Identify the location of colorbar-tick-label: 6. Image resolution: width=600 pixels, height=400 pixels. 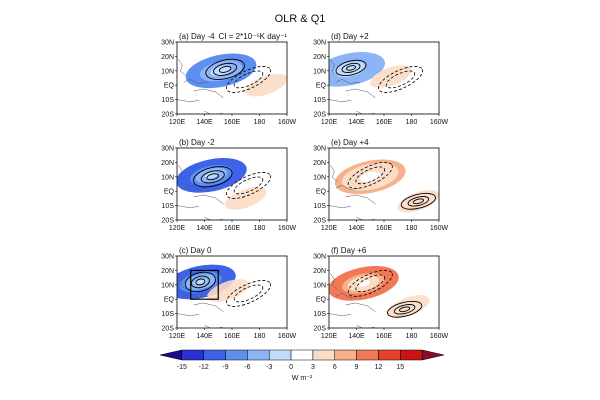
(335, 367).